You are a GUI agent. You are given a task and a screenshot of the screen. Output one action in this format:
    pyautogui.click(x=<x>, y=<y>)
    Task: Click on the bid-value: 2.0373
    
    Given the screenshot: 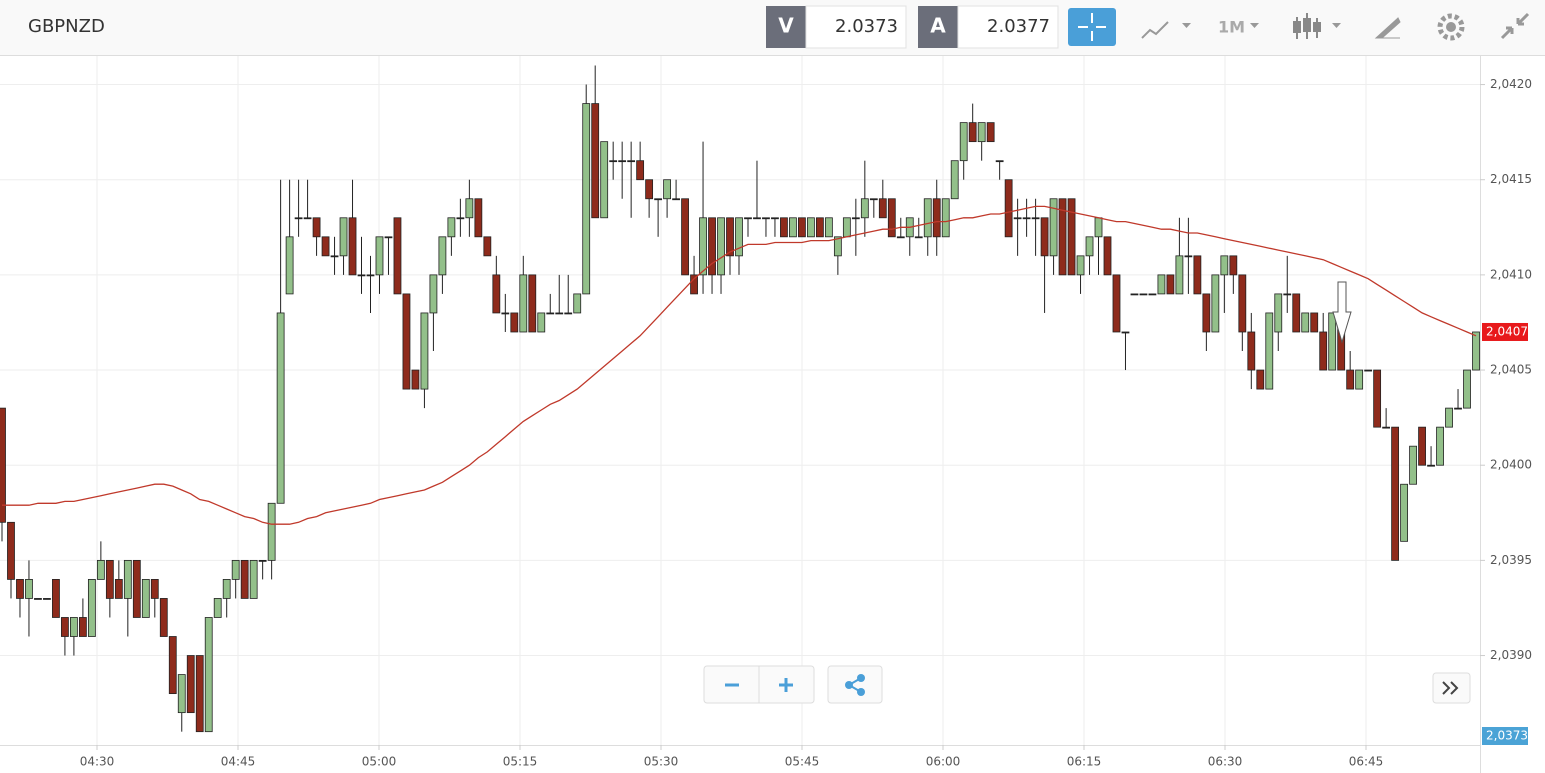 What is the action you would take?
    pyautogui.click(x=866, y=26)
    